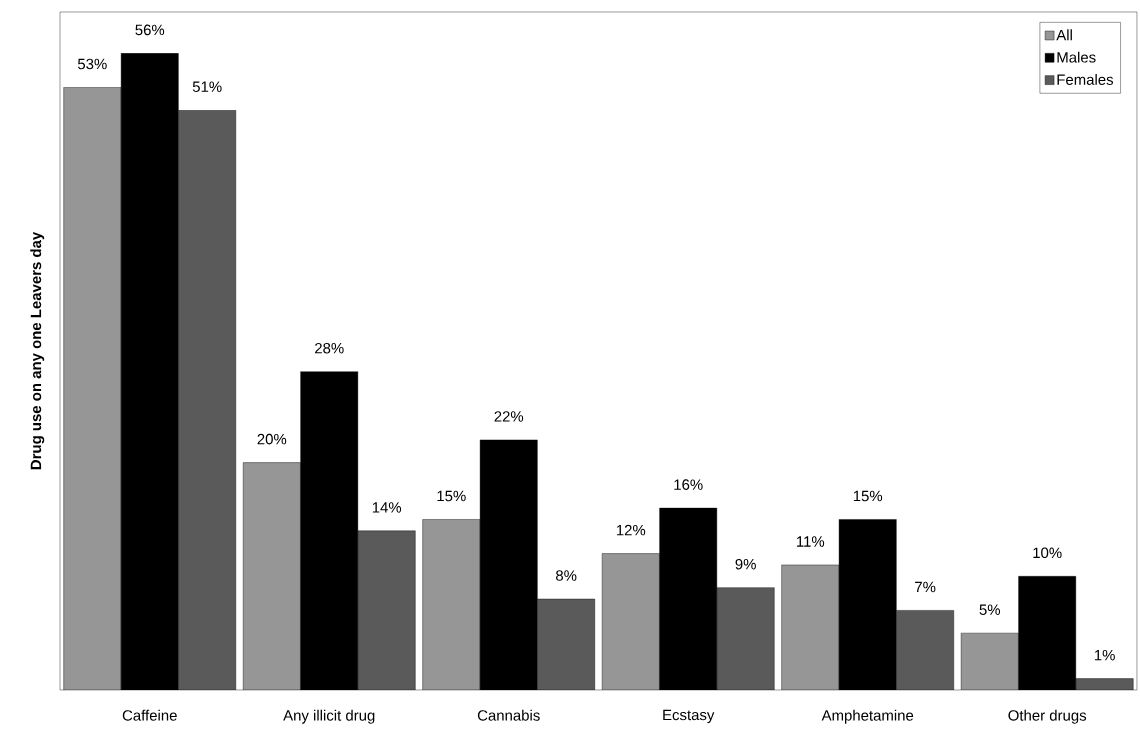 This screenshot has width=1140, height=742. What do you see at coordinates (92, 64) in the screenshot?
I see `data-label: 53%` at bounding box center [92, 64].